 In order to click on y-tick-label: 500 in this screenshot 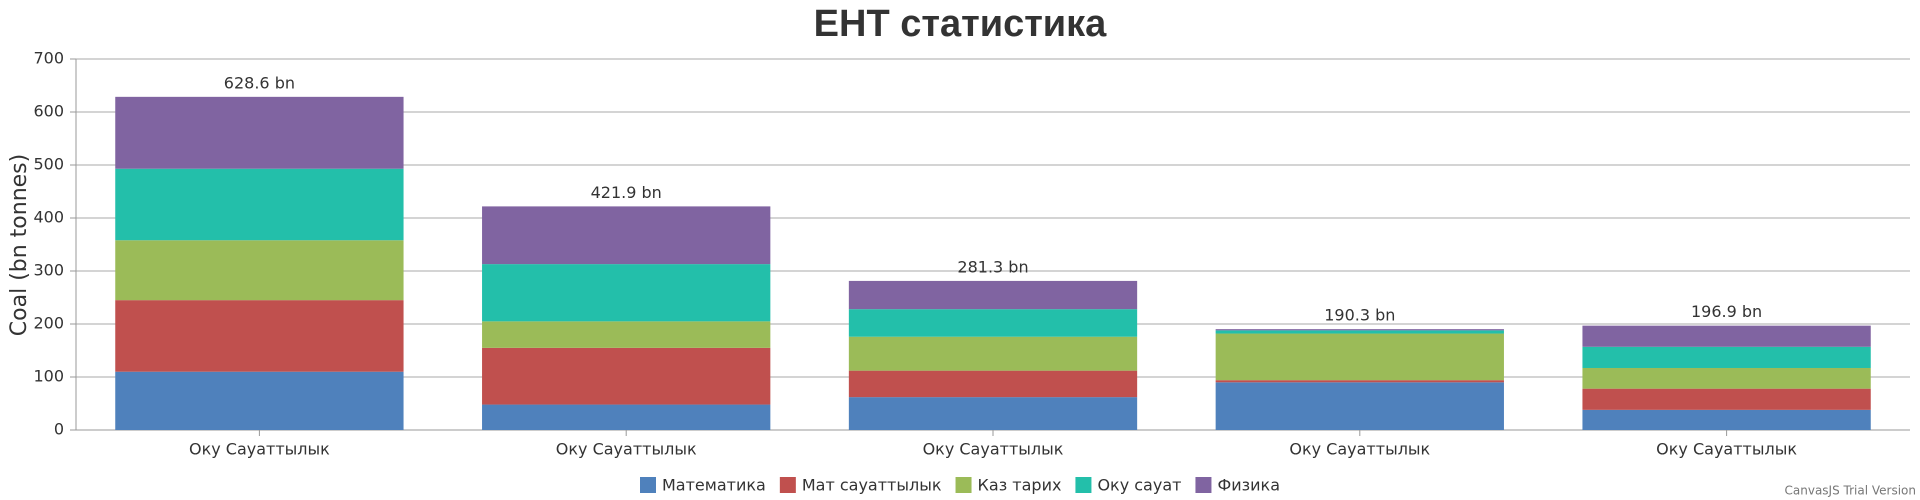, I will do `click(48, 164)`.